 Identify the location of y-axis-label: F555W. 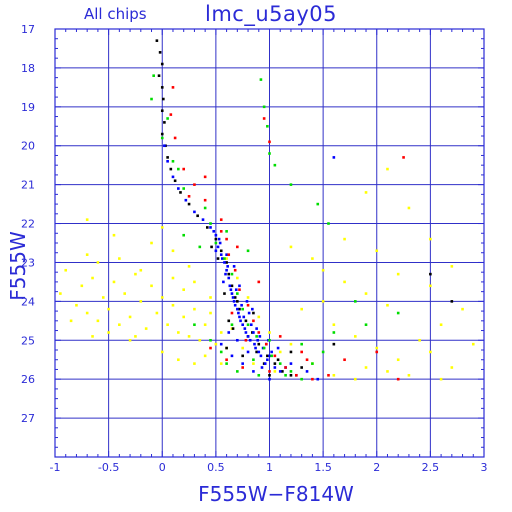
(18, 266).